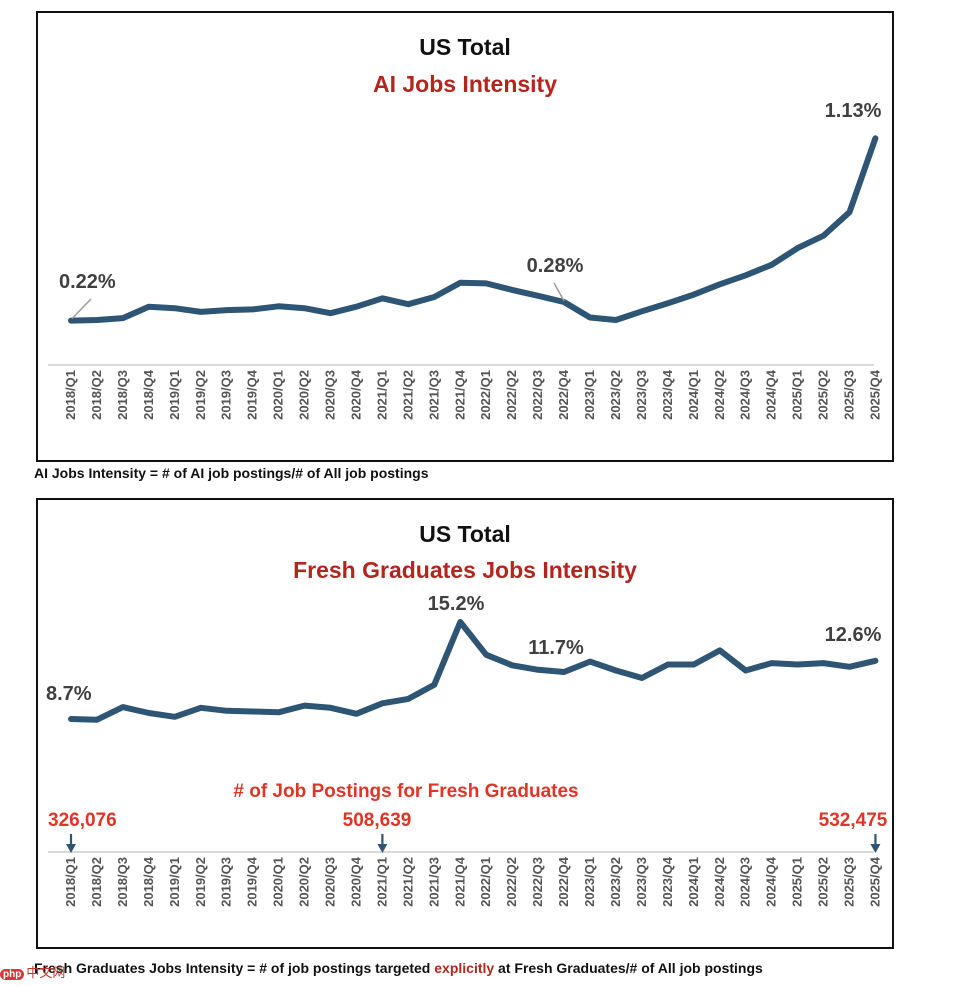 This screenshot has width=958, height=986. Describe the element at coordinates (87, 282) in the screenshot. I see `data-label: 0.22%` at that location.